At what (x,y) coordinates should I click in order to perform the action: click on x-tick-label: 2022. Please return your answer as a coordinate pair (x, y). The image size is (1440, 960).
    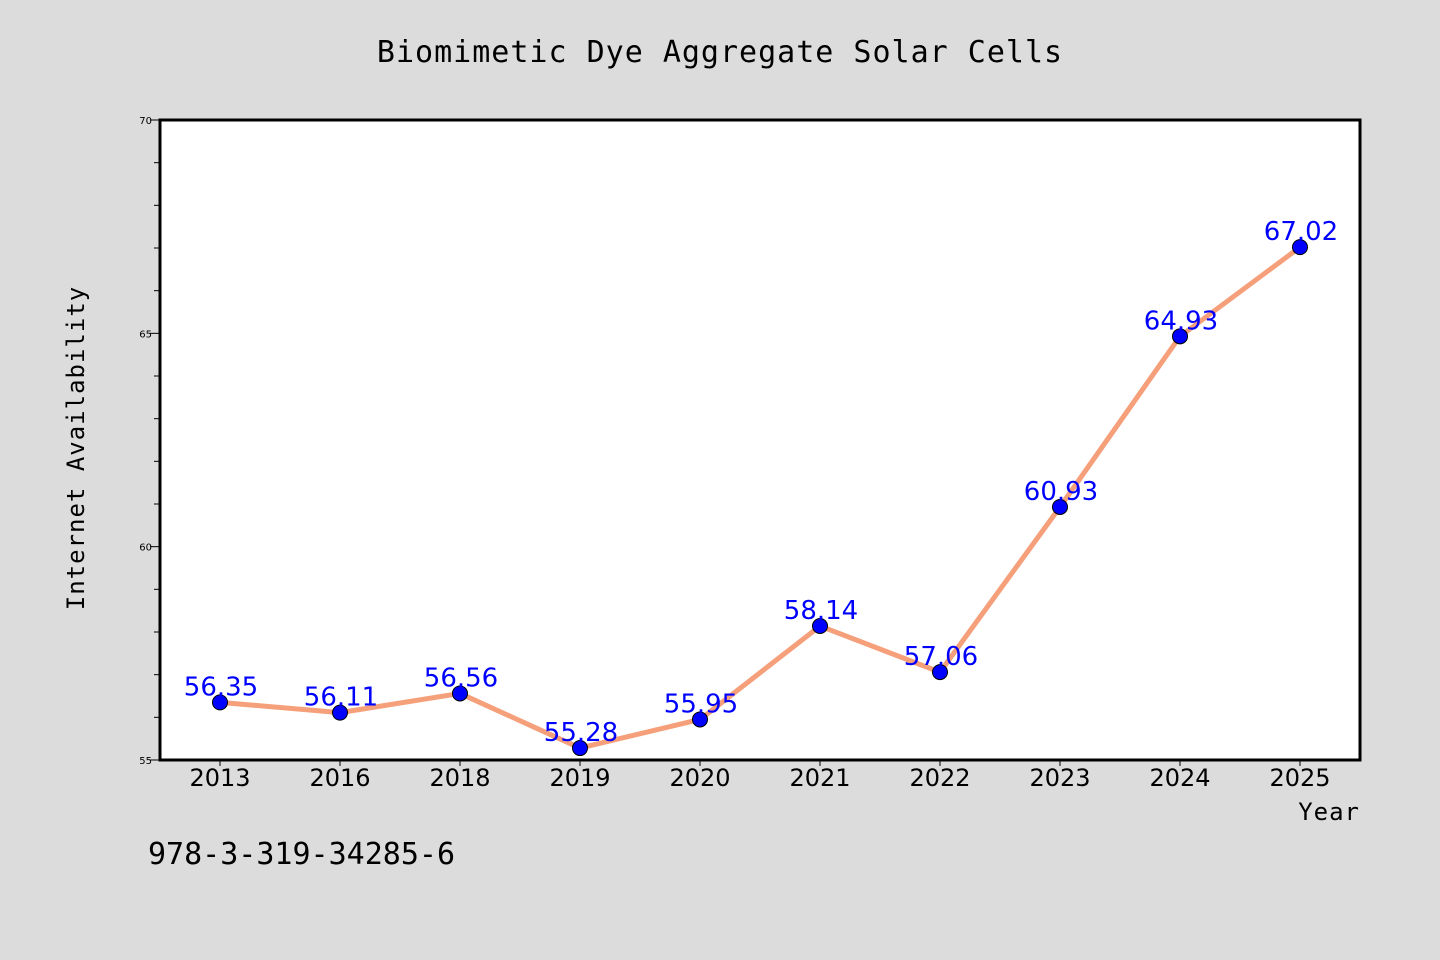
    Looking at the image, I should click on (939, 778).